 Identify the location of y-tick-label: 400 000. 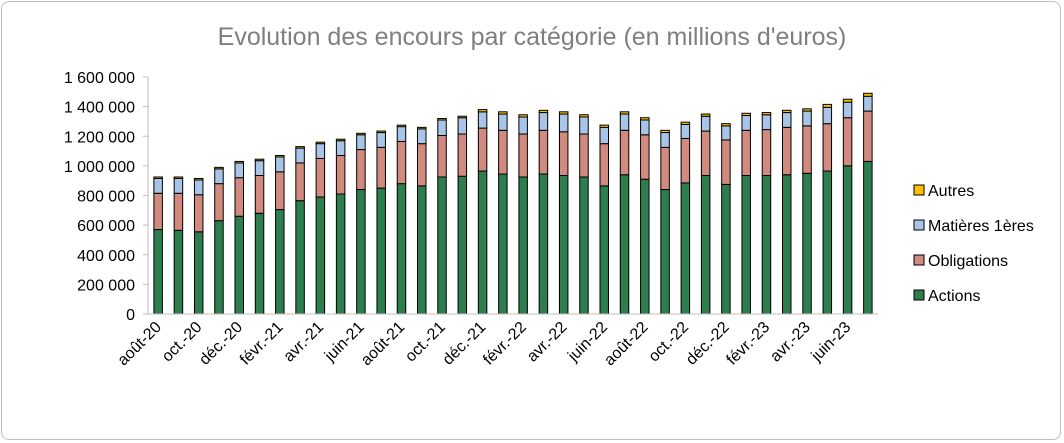
(106, 256).